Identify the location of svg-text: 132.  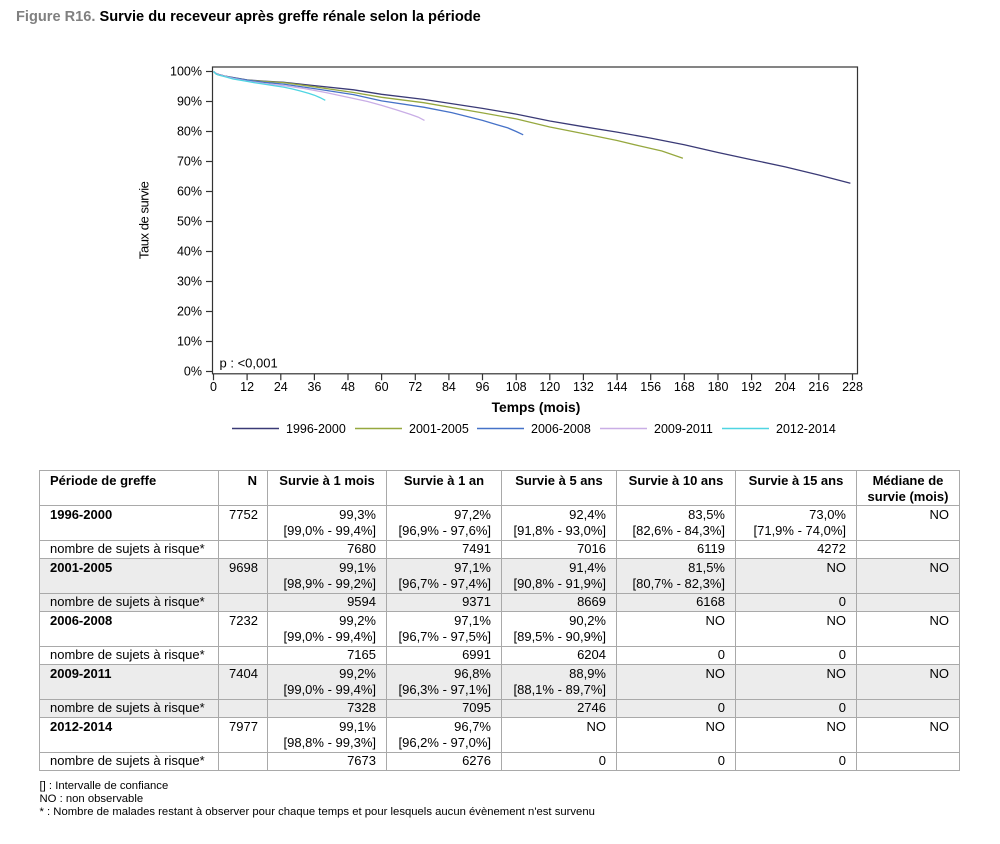
(583, 387).